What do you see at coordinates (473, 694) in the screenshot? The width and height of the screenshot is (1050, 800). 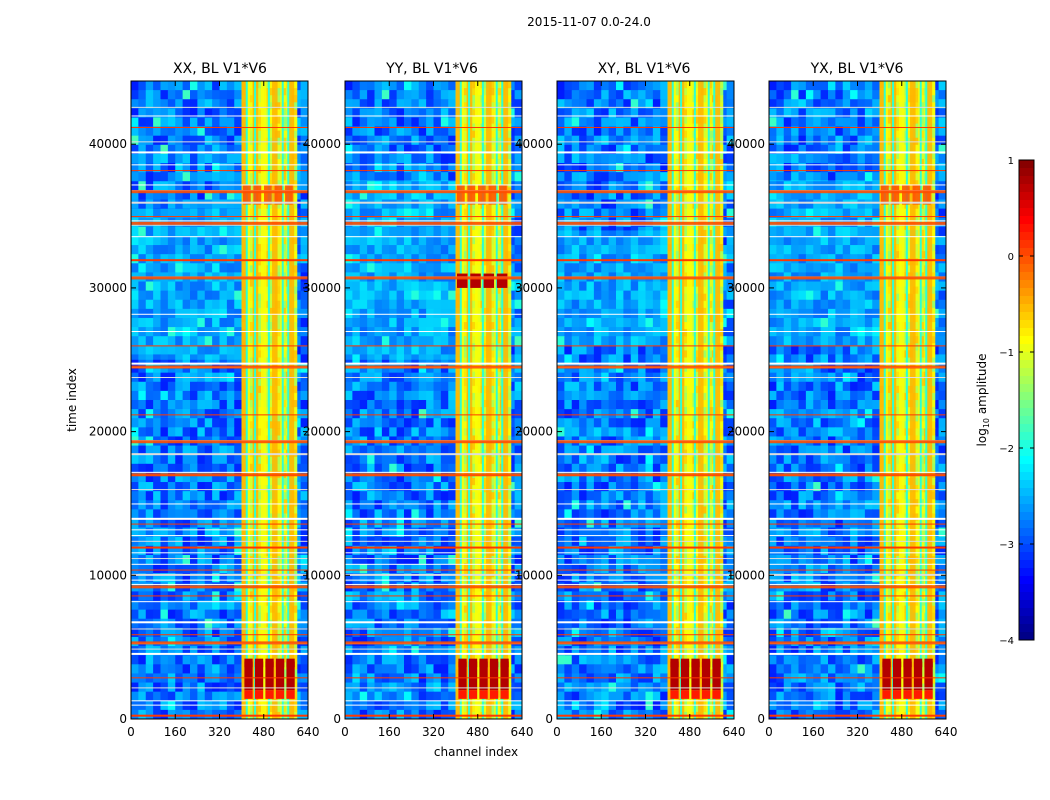 I see `red-block` at bounding box center [473, 694].